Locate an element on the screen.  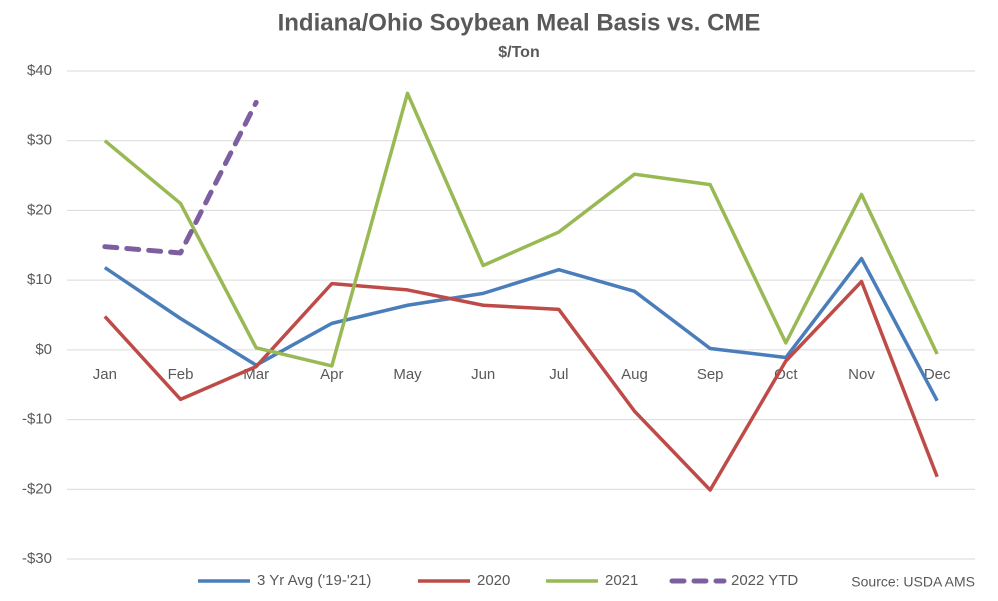
x-tick-label: Feb is located at coordinates (181, 374).